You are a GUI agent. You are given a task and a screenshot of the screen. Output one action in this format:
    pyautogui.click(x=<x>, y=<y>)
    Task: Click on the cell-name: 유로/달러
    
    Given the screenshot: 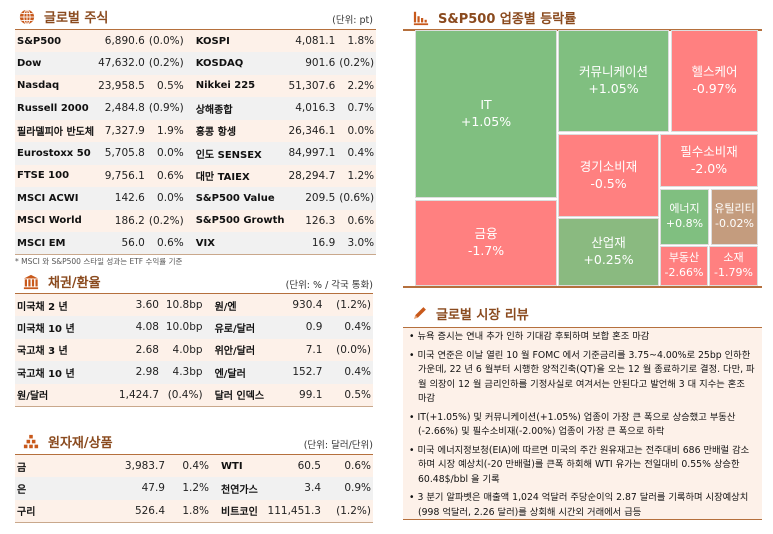 What is the action you would take?
    pyautogui.click(x=235, y=327)
    